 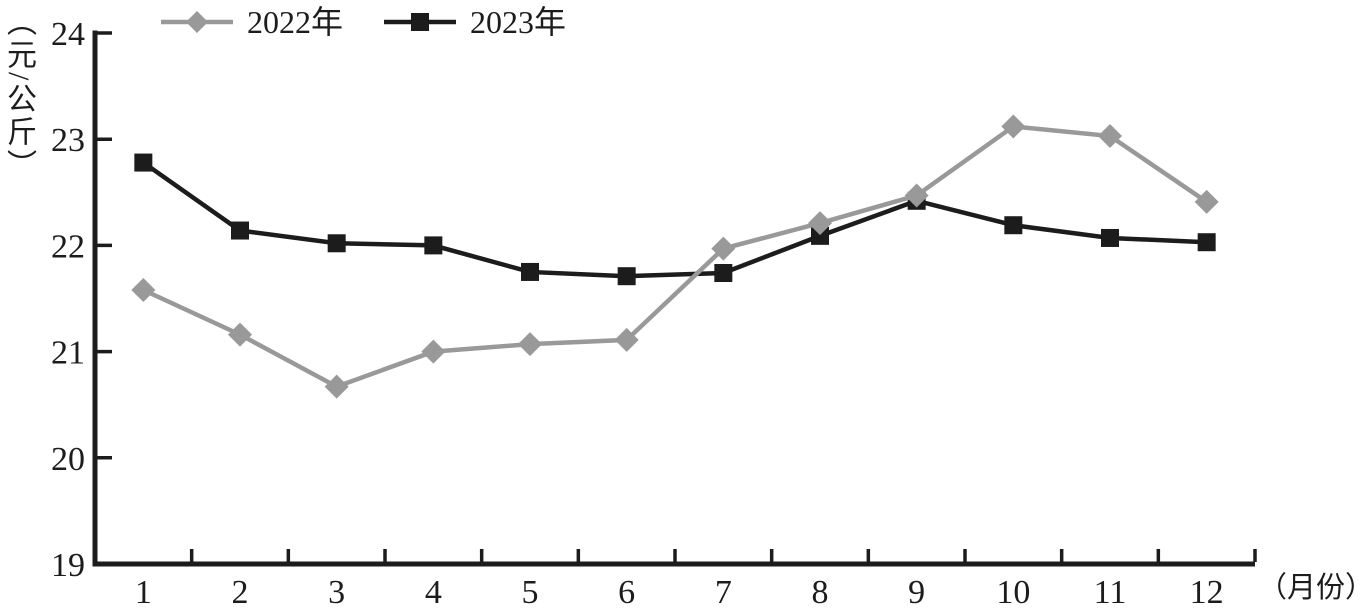 I want to click on y-tick-label: 22, so click(x=68, y=246).